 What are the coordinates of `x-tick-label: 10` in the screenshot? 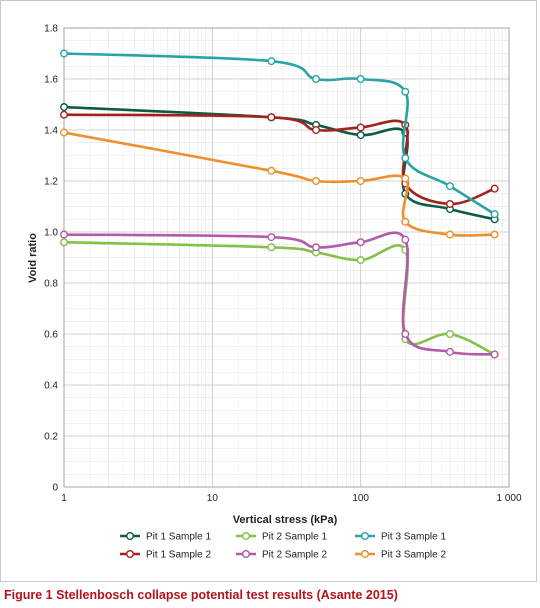 It's located at (213, 498).